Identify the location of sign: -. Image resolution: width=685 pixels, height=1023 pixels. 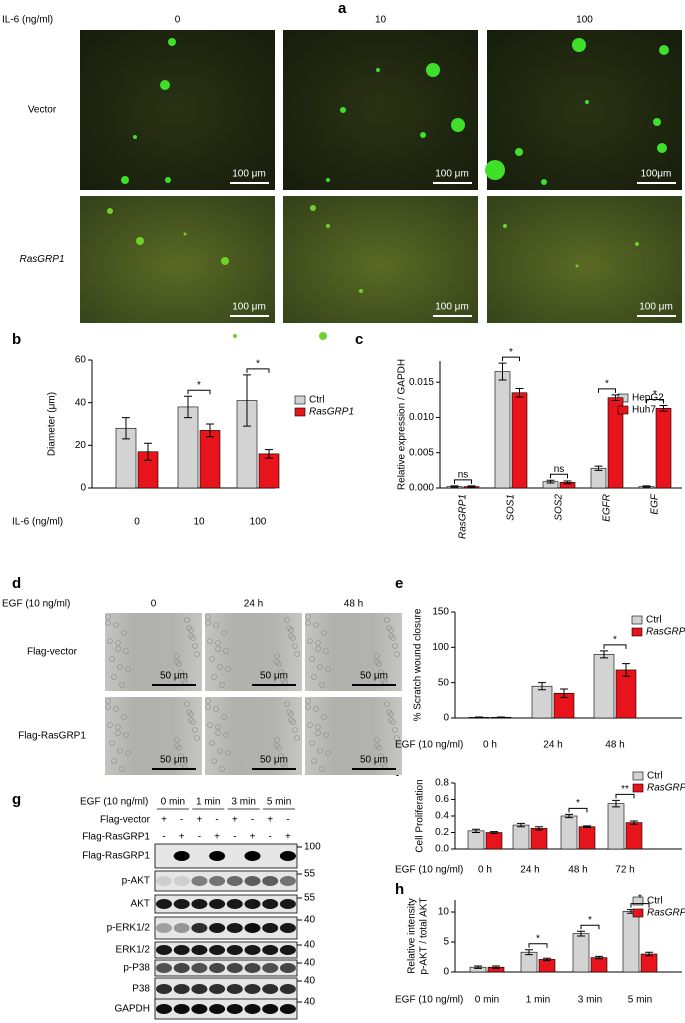
(287, 820).